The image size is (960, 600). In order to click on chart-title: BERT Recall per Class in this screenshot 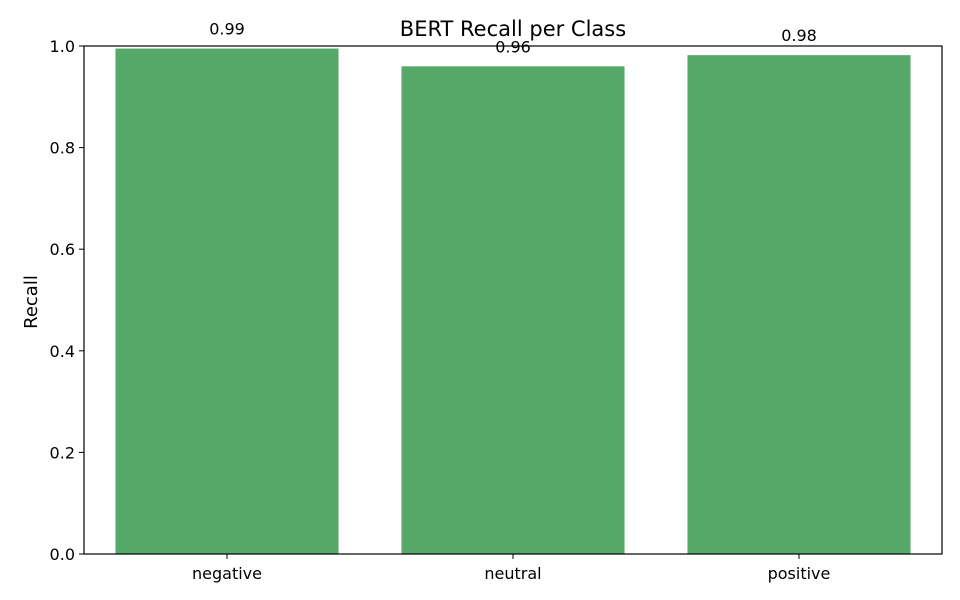, I will do `click(513, 29)`.